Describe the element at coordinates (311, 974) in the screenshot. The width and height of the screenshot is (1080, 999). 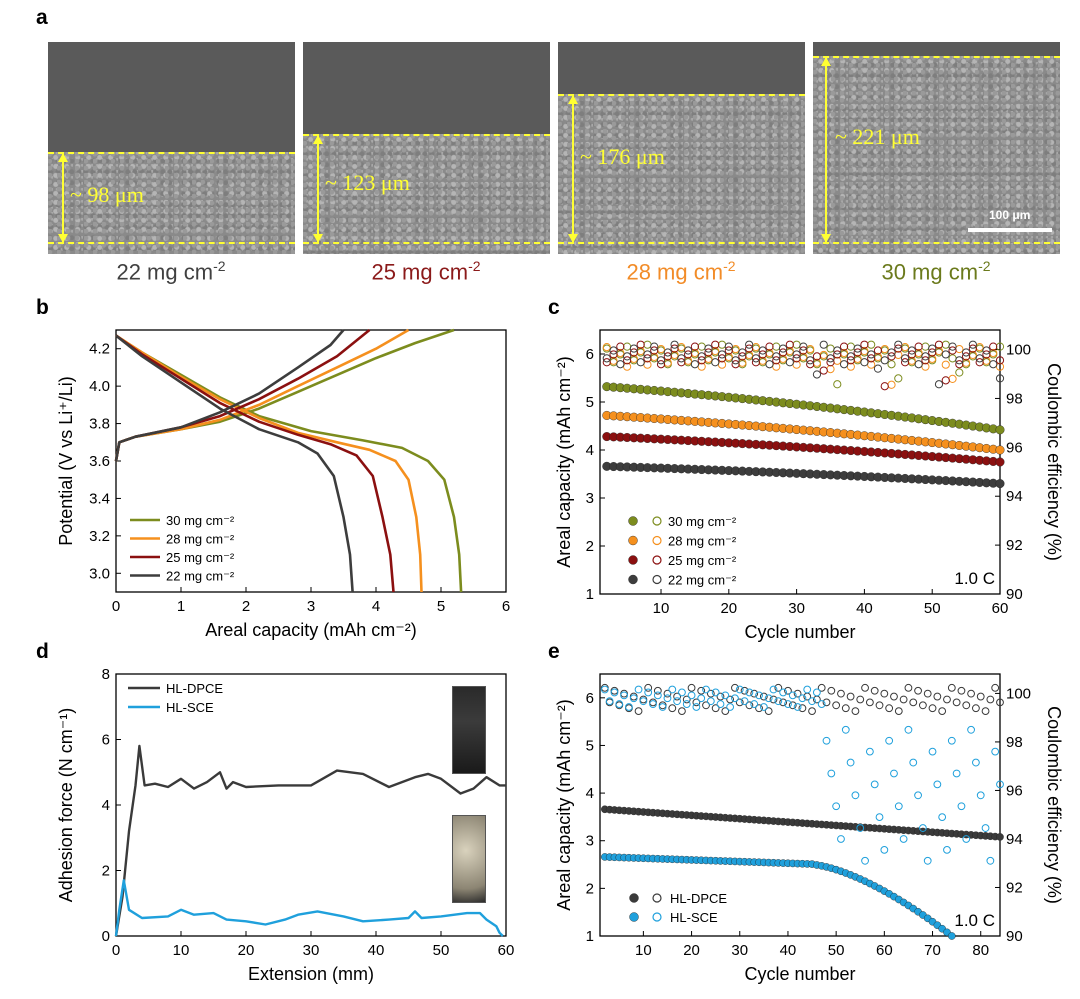
I see `x-axis-label: Extension (mm)` at that location.